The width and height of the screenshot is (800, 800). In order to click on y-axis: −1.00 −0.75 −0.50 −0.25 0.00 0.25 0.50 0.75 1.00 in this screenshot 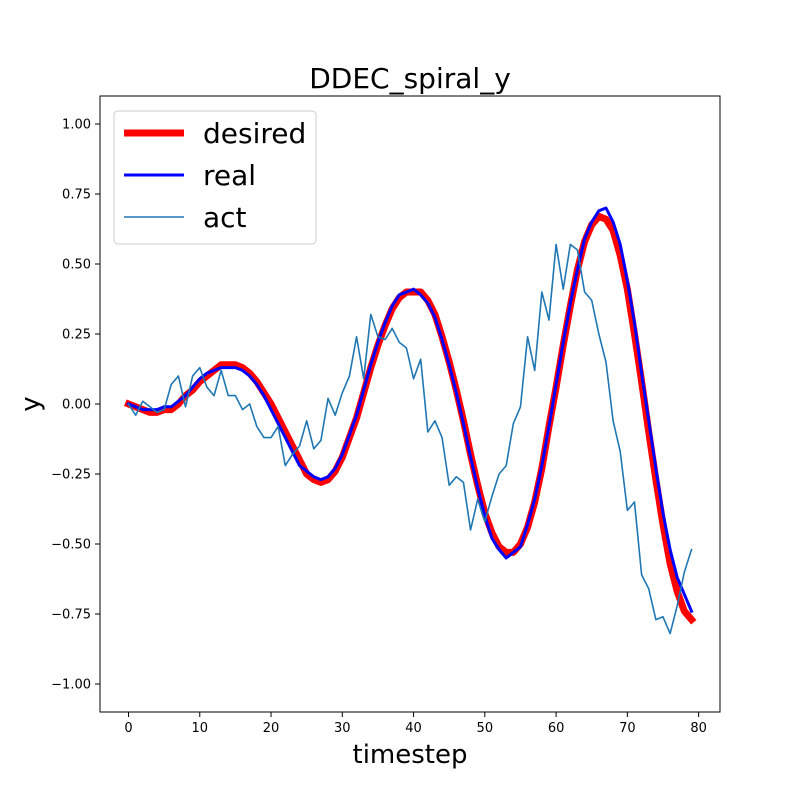, I will do `click(75, 405)`.